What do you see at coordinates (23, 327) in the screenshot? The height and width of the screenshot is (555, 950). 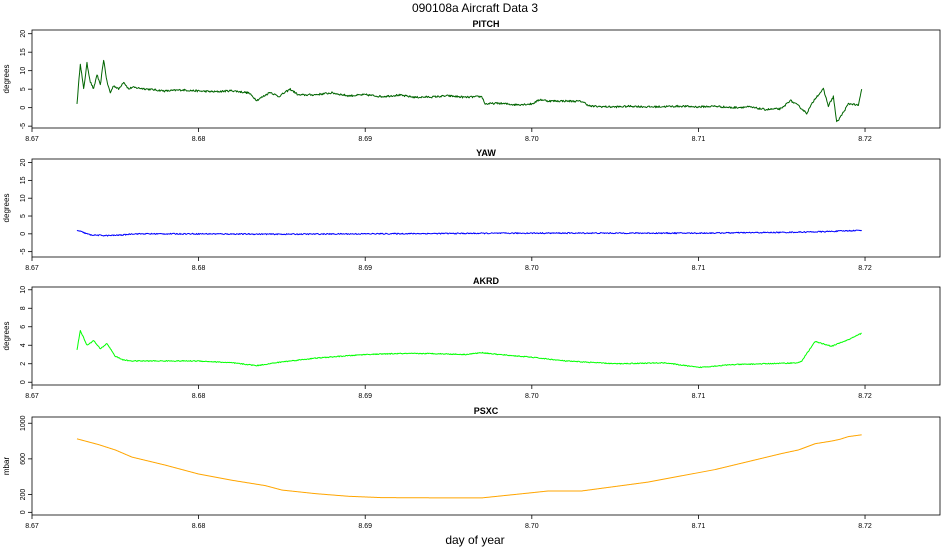 I see `y-tick-label: 6` at bounding box center [23, 327].